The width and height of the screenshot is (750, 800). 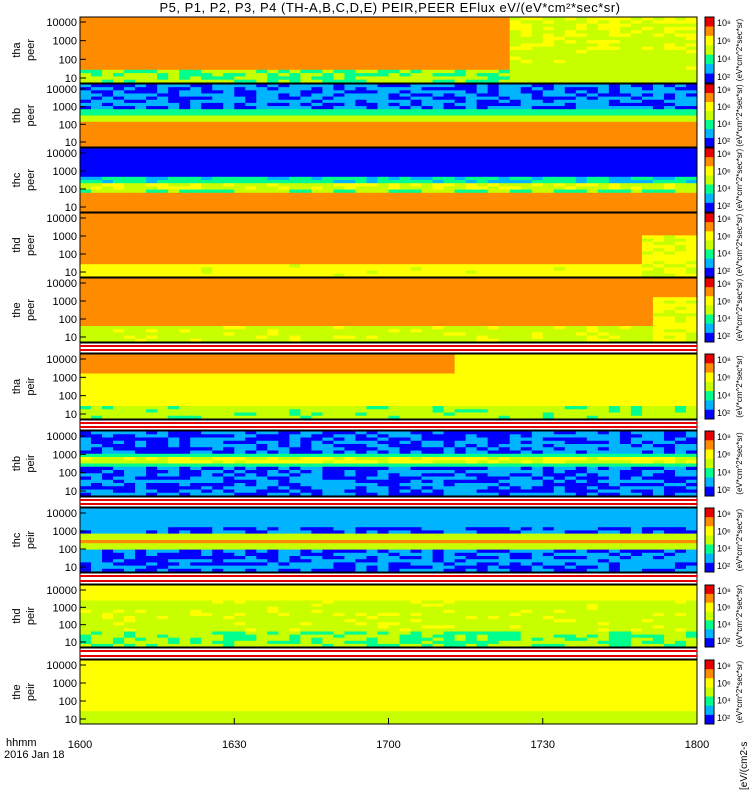 I want to click on y-tick-label: 1000, so click(x=65, y=237).